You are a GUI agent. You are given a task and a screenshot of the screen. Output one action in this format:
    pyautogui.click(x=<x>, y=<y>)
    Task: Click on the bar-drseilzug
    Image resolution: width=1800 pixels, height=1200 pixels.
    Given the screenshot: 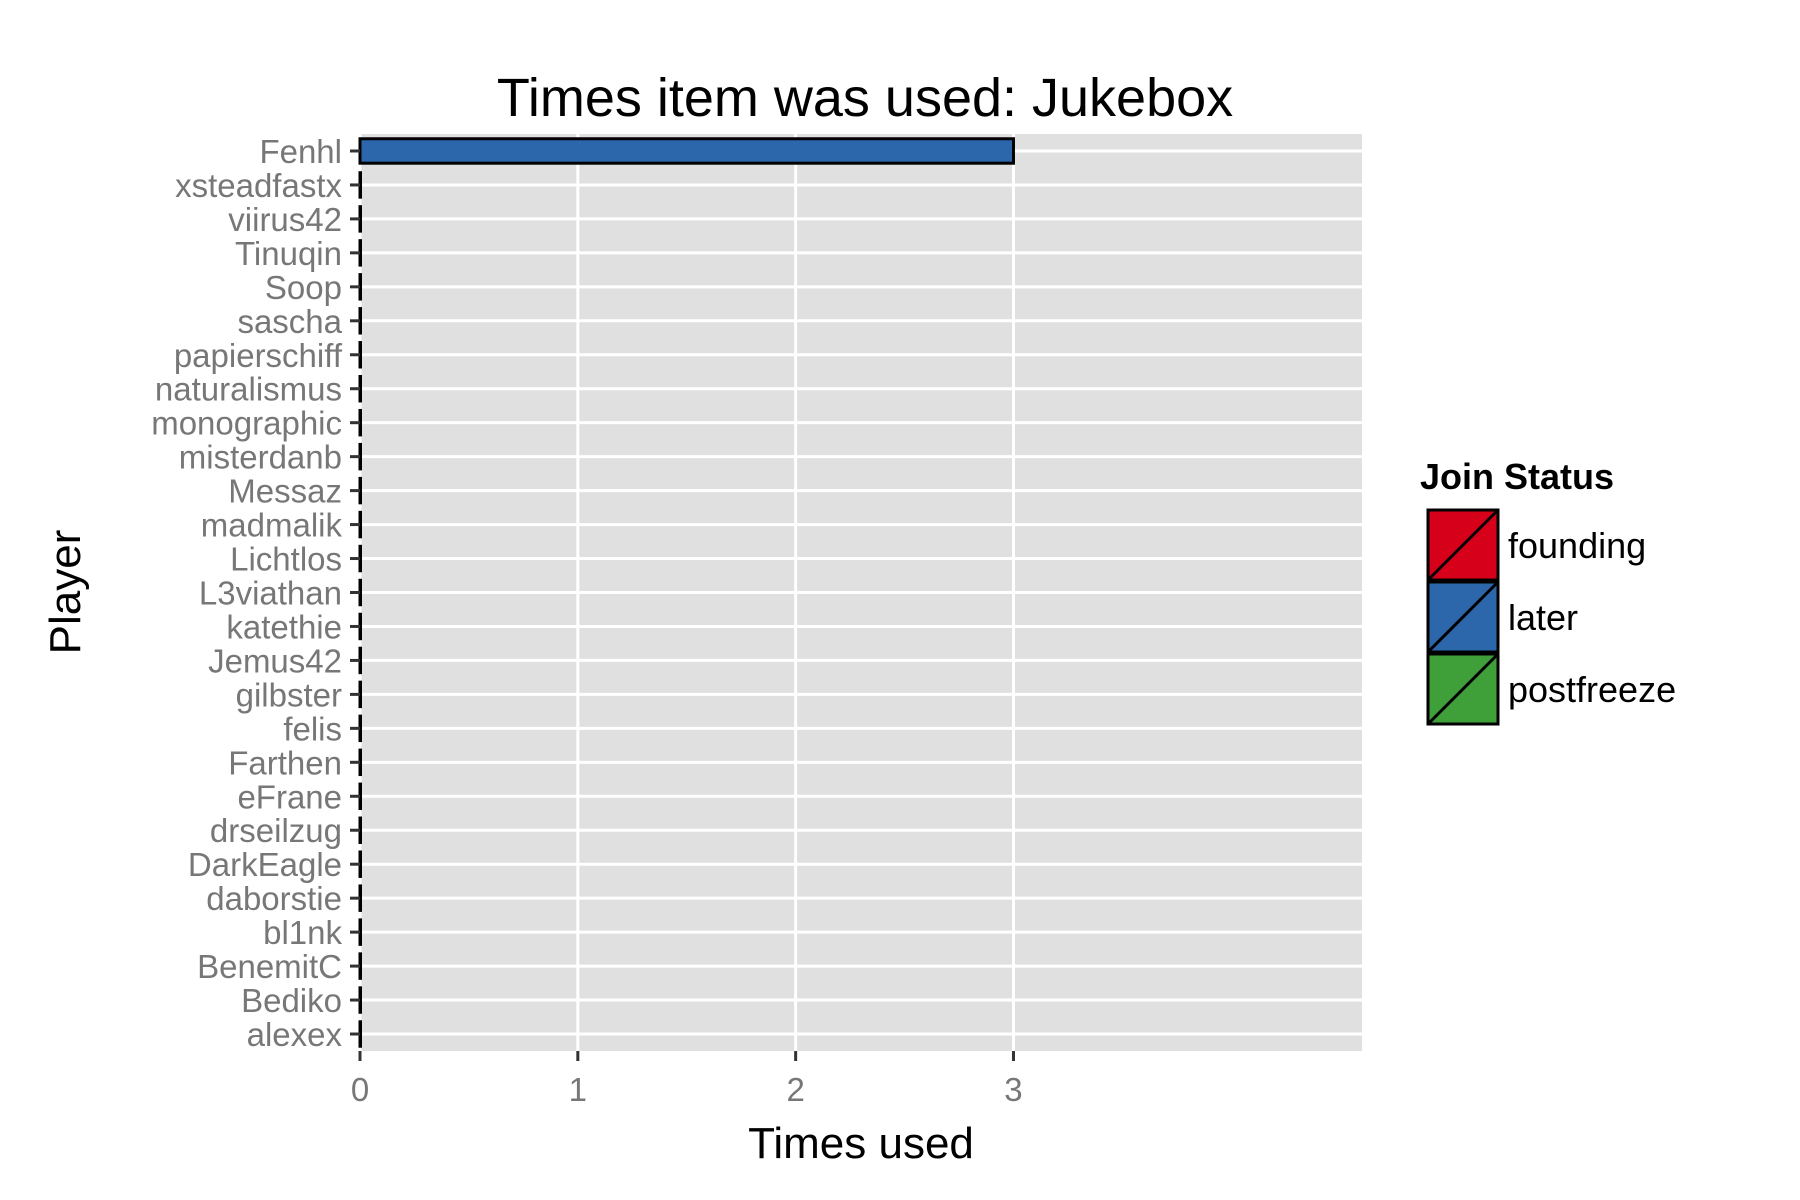 What is the action you would take?
    pyautogui.click(x=360, y=830)
    